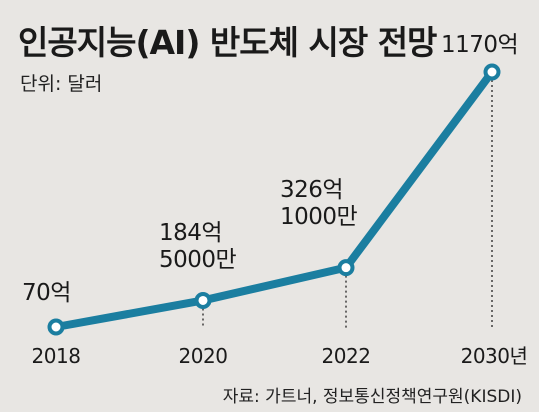 This screenshot has height=412, width=539. What do you see at coordinates (46, 293) in the screenshot?
I see `data-label-2018: 70억` at bounding box center [46, 293].